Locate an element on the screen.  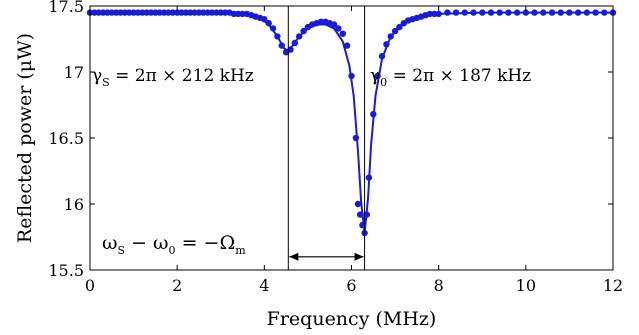
y-tick-label: 17 is located at coordinates (74, 72).